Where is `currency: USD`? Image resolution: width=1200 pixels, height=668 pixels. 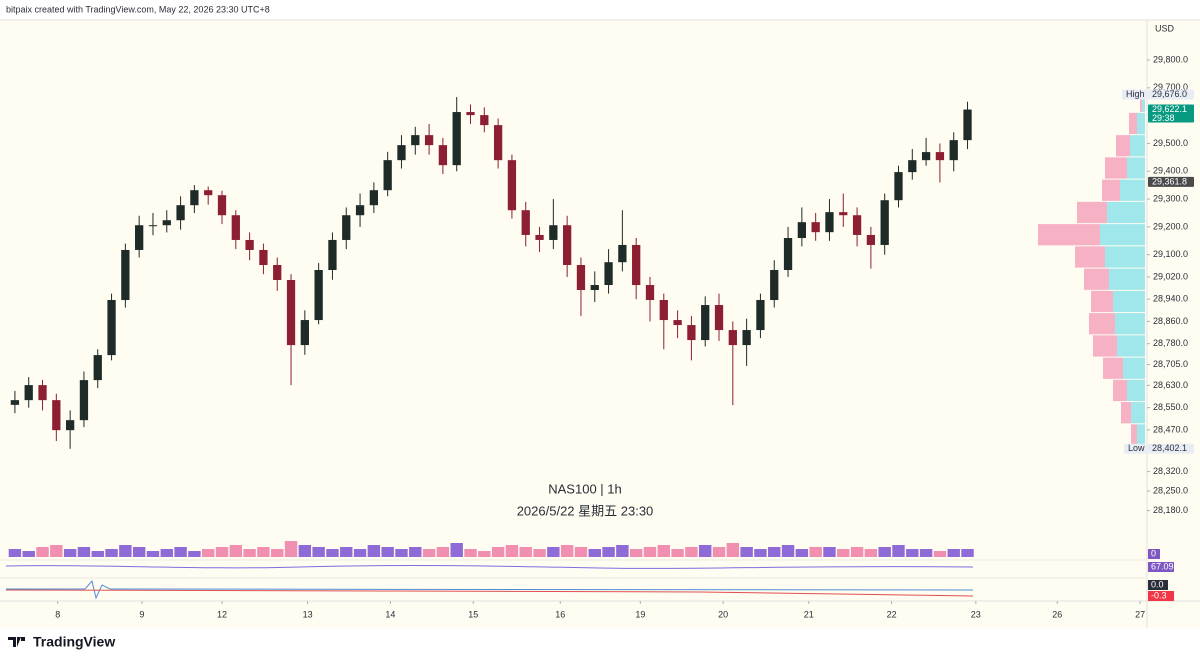 currency: USD is located at coordinates (1165, 28).